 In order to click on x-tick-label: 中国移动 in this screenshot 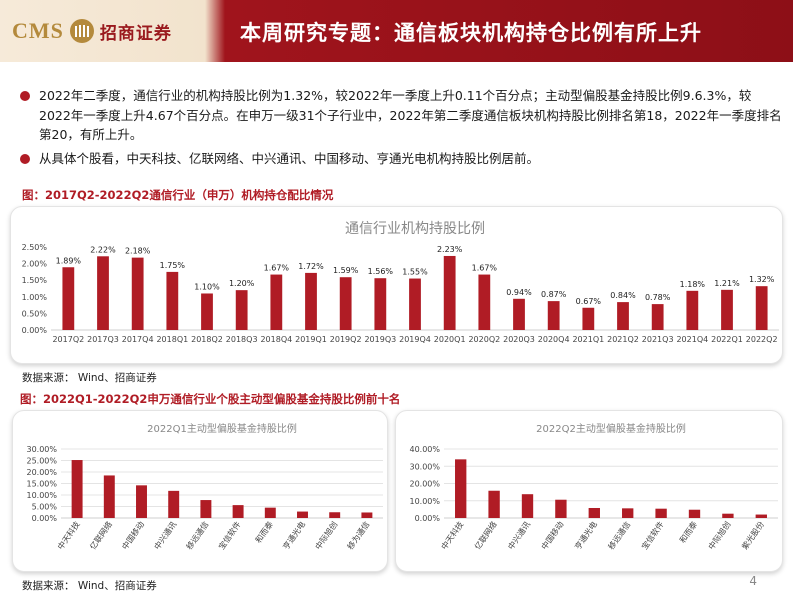, I will do `click(133, 535)`.